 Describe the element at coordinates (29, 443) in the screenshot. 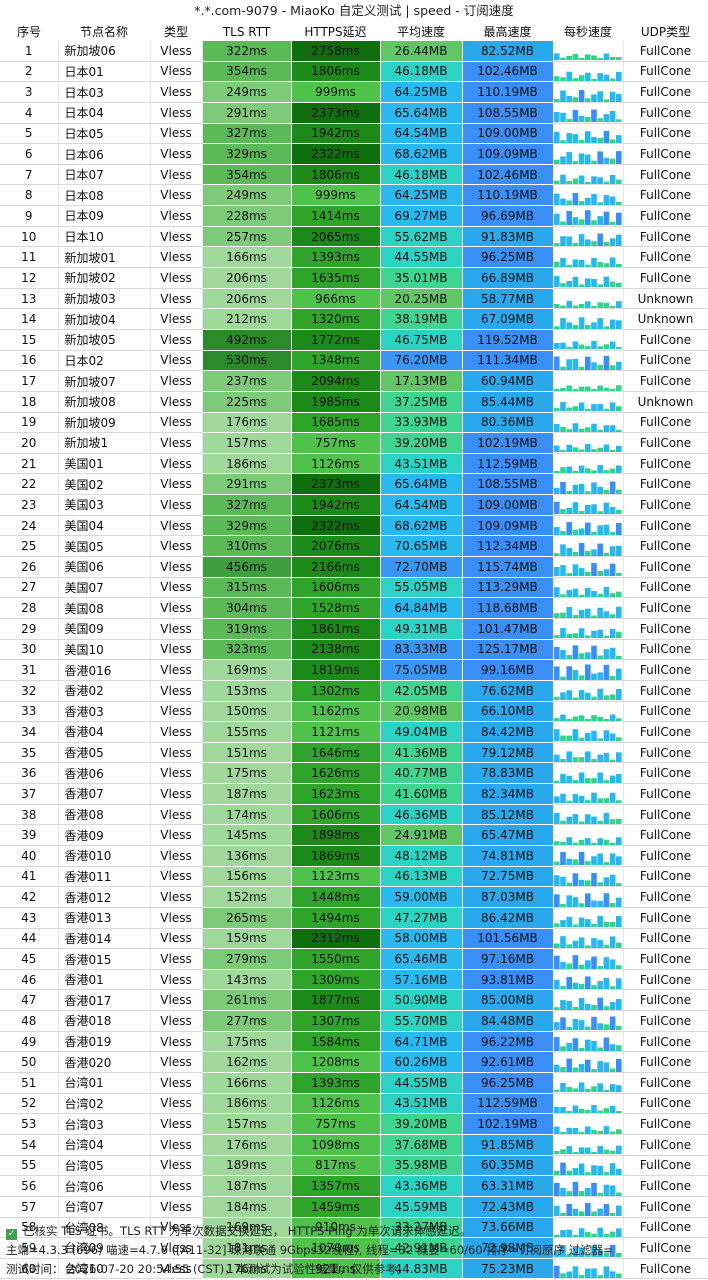

I see `cell-index: 20` at that location.